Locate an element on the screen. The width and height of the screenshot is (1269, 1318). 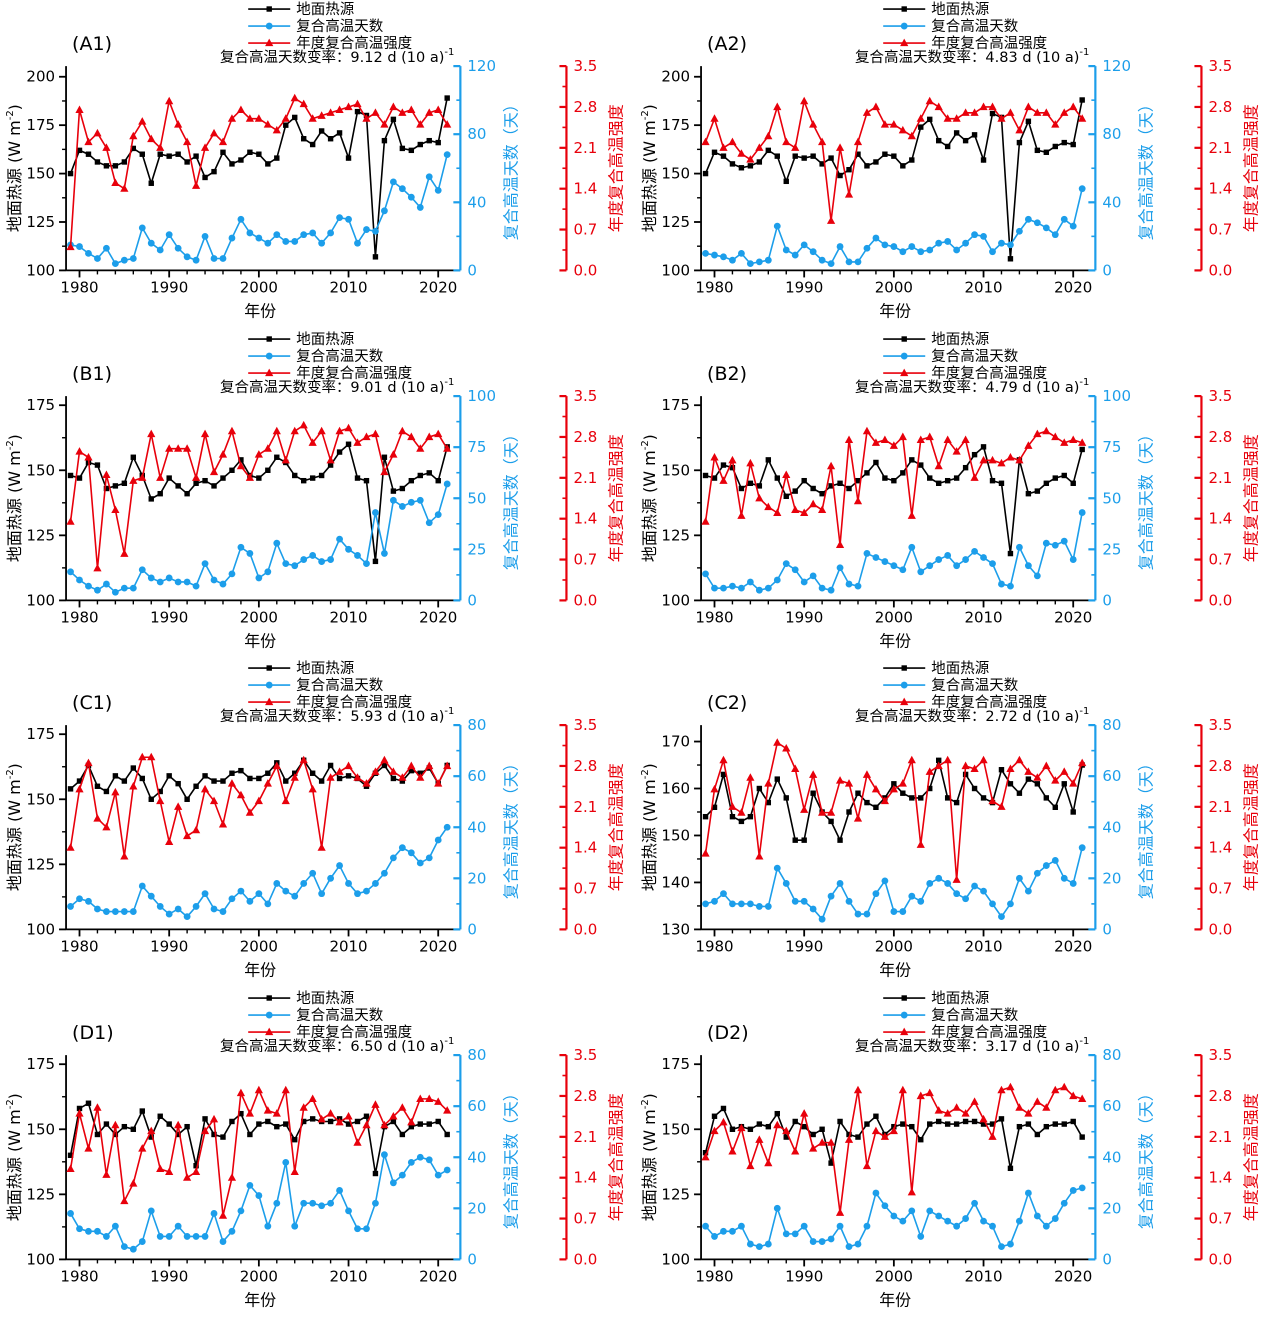
x-axis-tick: 2010 is located at coordinates (983, 287).